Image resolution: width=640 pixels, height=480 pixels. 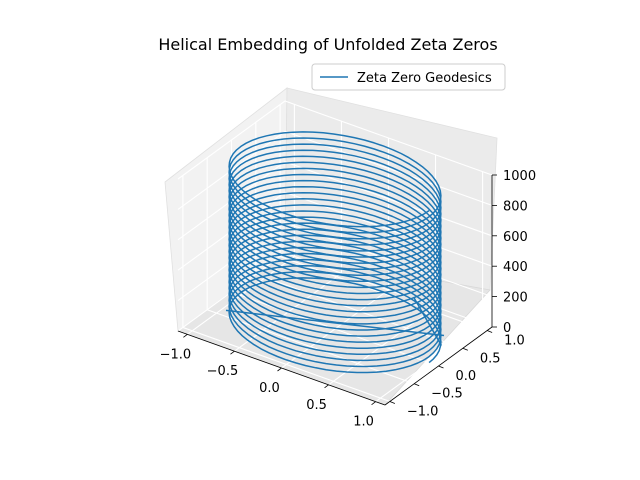 What do you see at coordinates (316, 405) in the screenshot?
I see `x-tick-label: 0.5` at bounding box center [316, 405].